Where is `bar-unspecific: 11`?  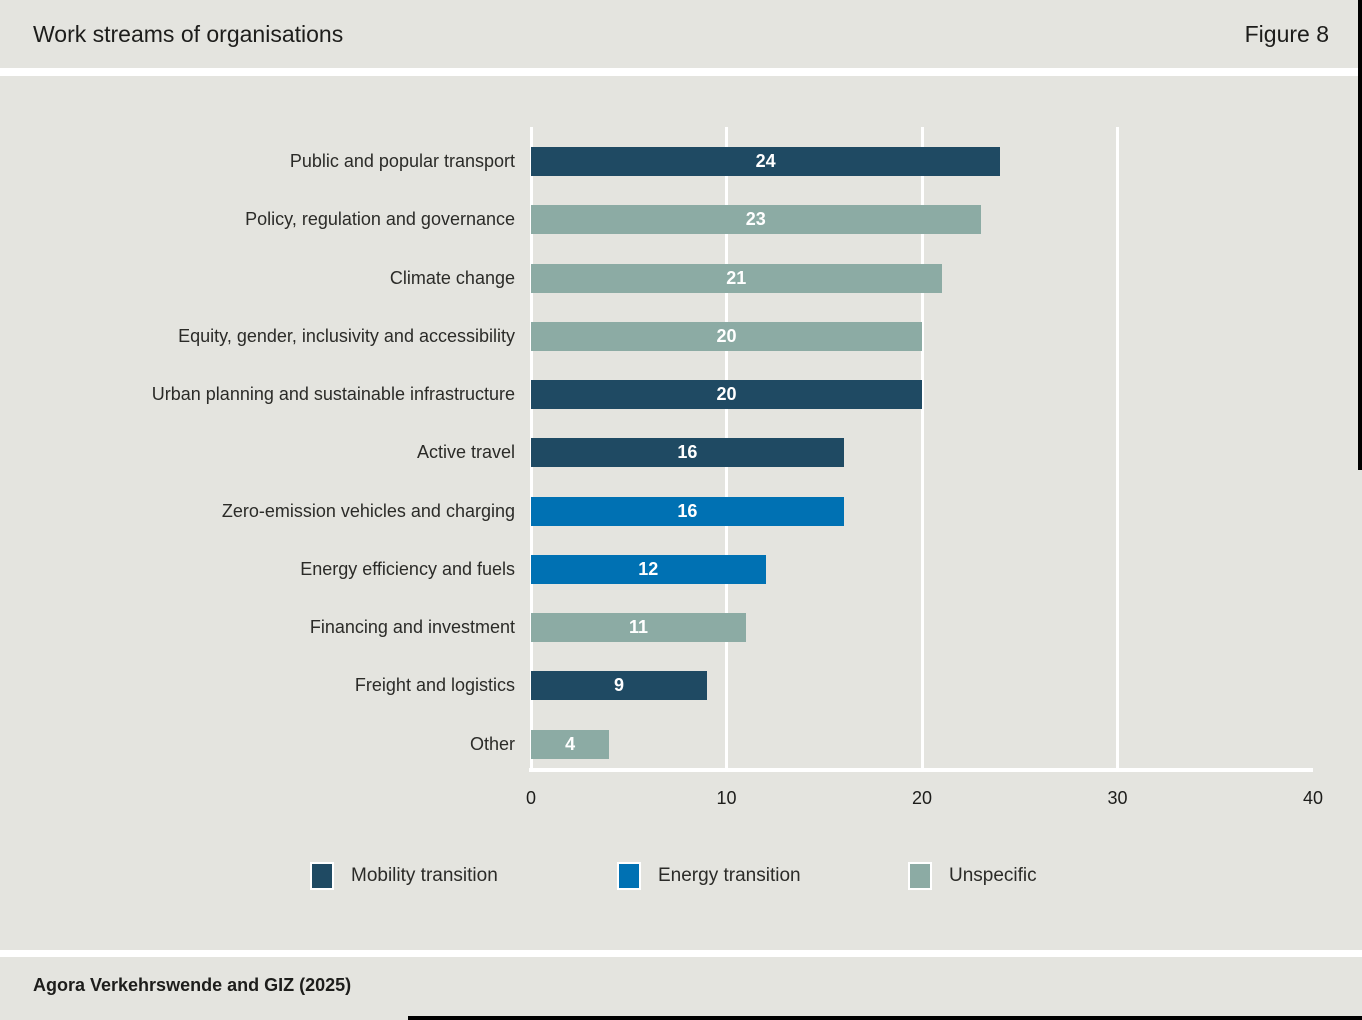
bar-unspecific: 11 is located at coordinates (639, 628).